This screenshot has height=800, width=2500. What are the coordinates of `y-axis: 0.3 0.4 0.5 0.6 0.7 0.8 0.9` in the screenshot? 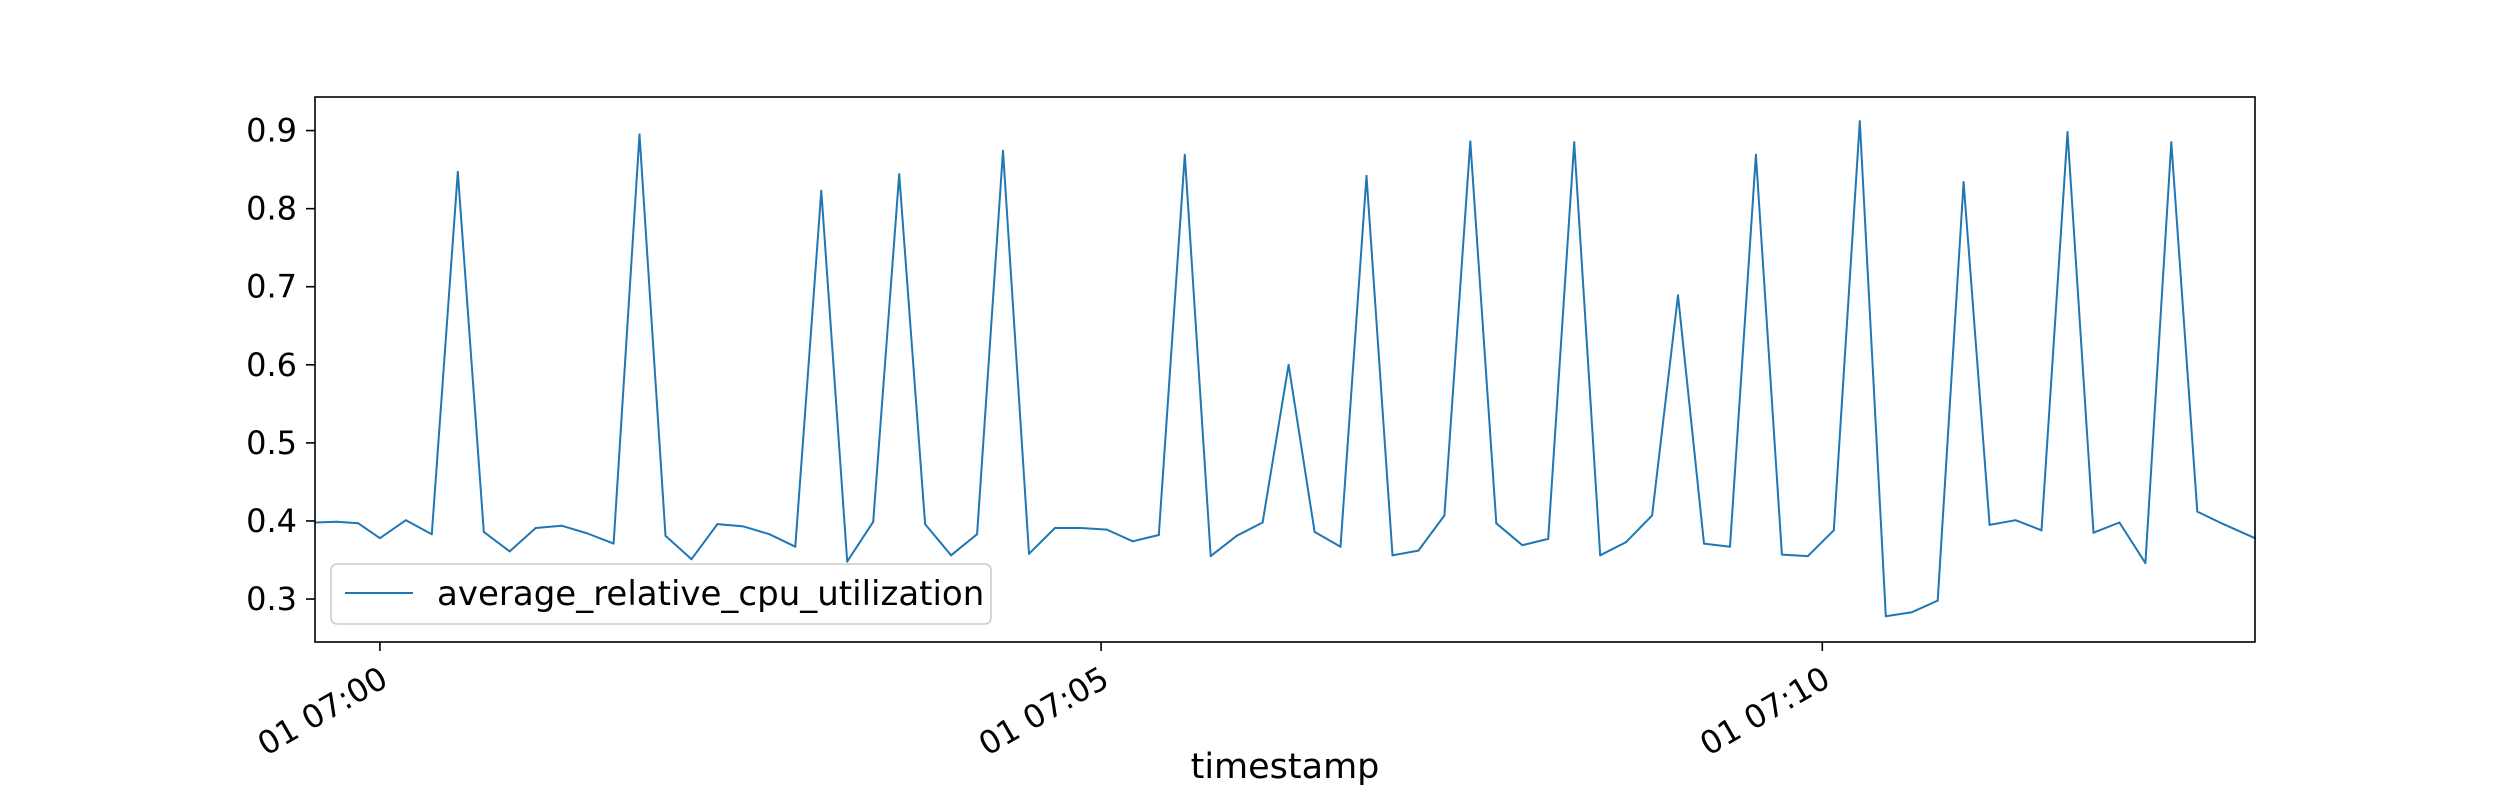 It's located at (280, 365).